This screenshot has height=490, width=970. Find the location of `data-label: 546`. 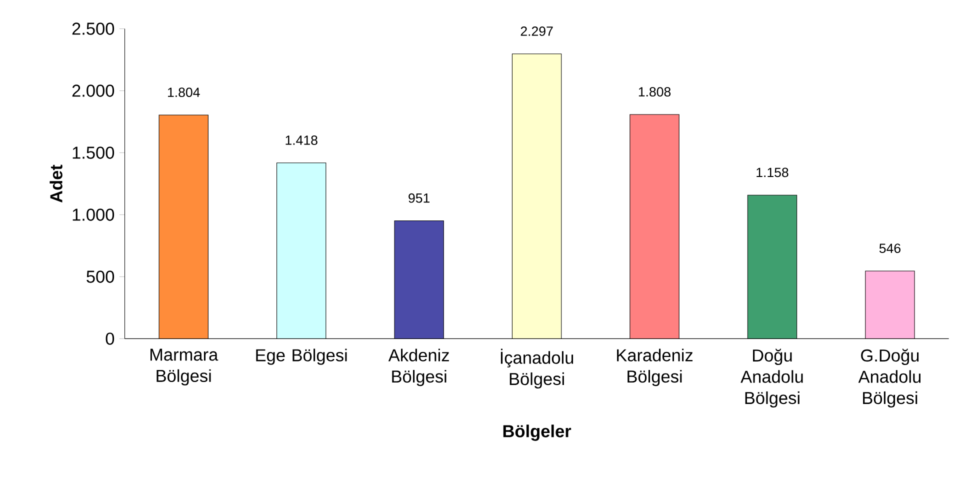

data-label: 546 is located at coordinates (889, 249).